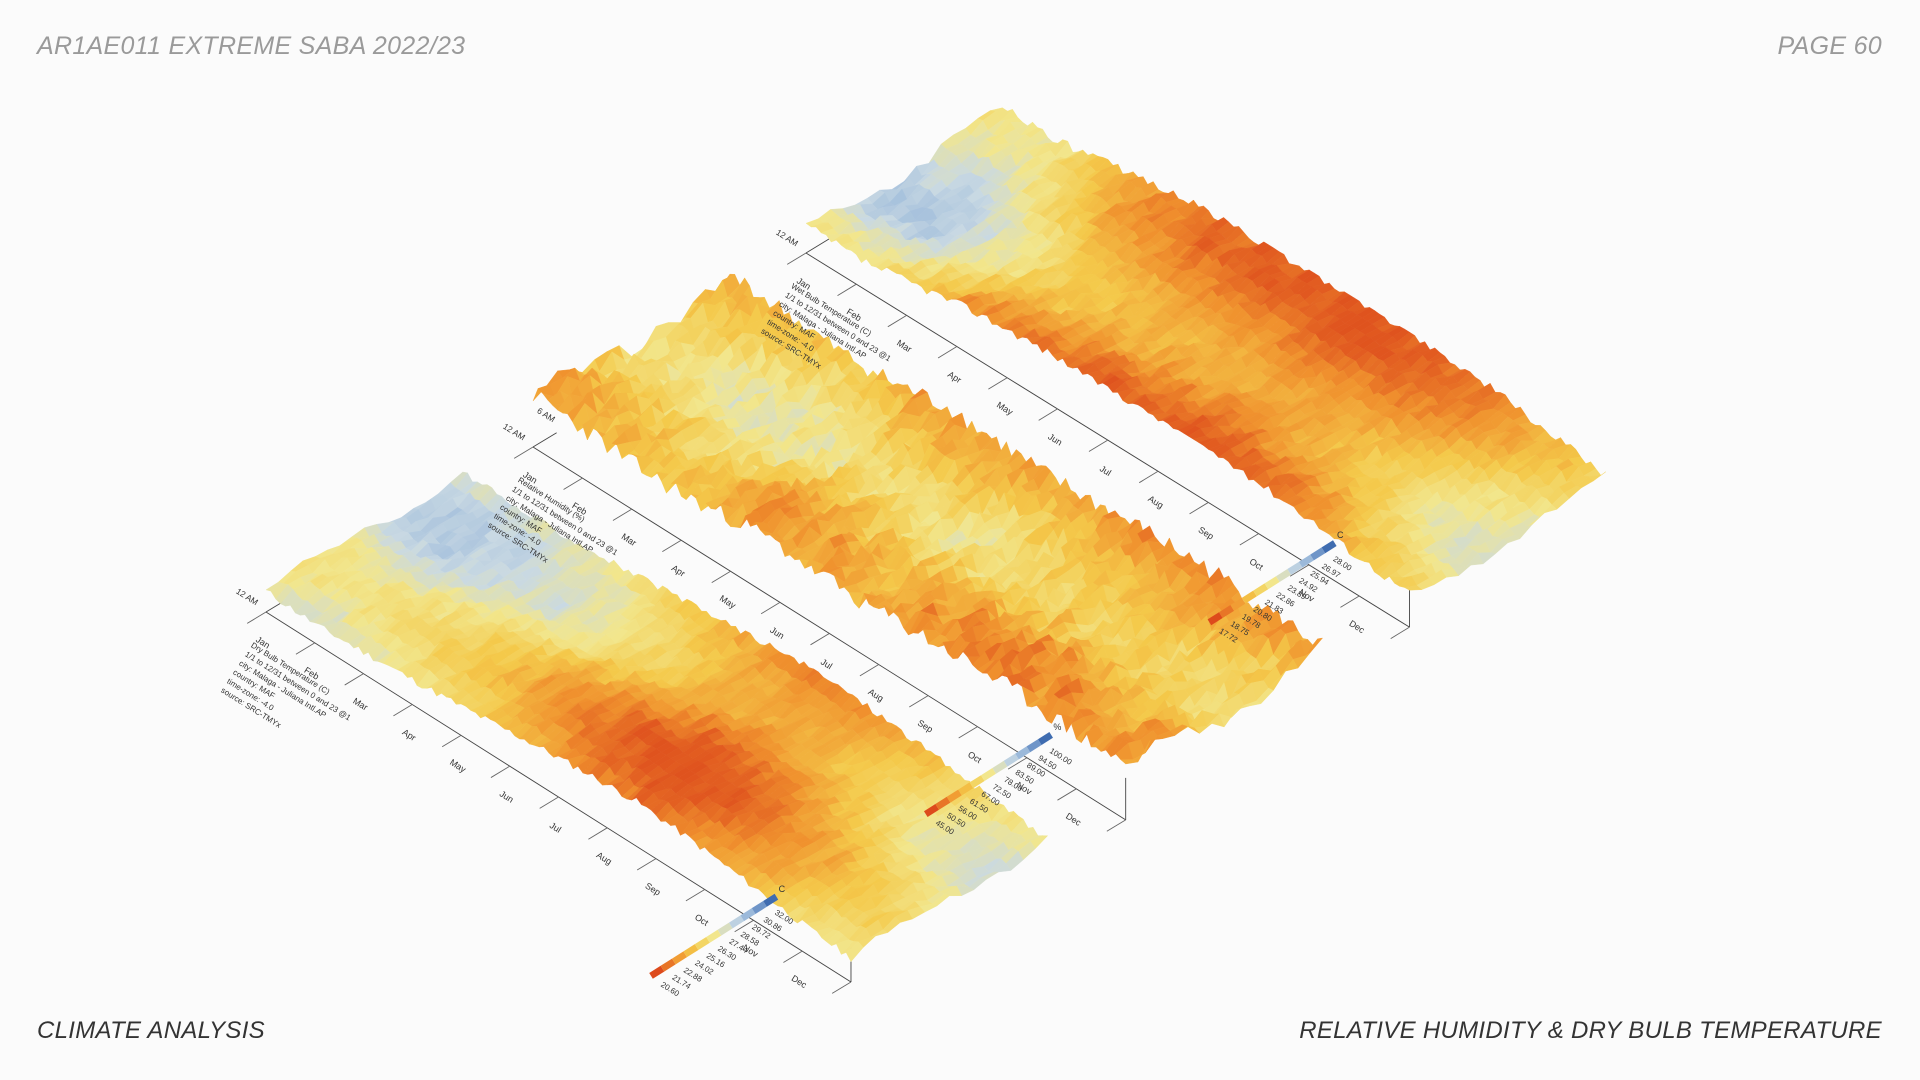  I want to click on chart-grid, so click(549, 795).